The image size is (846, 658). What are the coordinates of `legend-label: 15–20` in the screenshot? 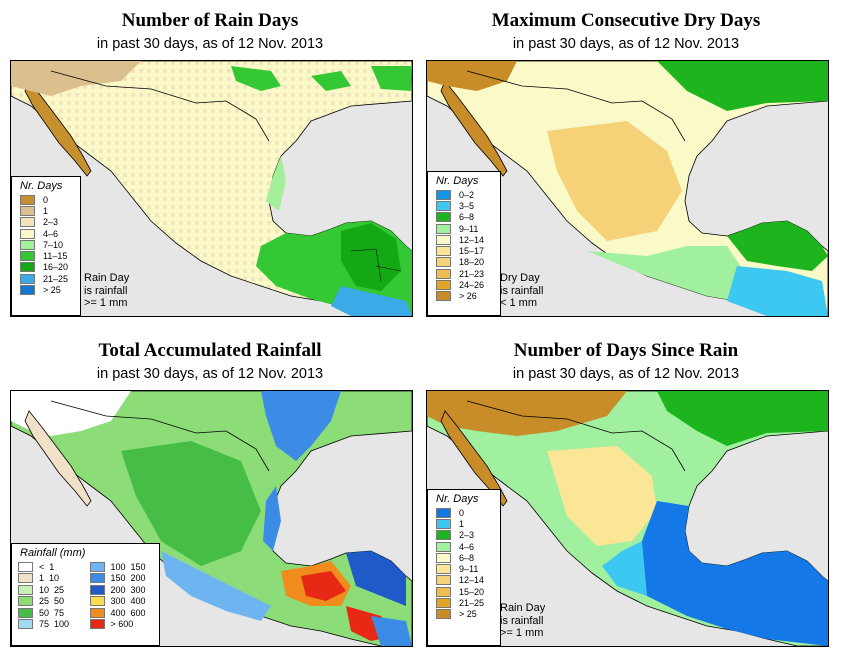 It's located at (472, 591).